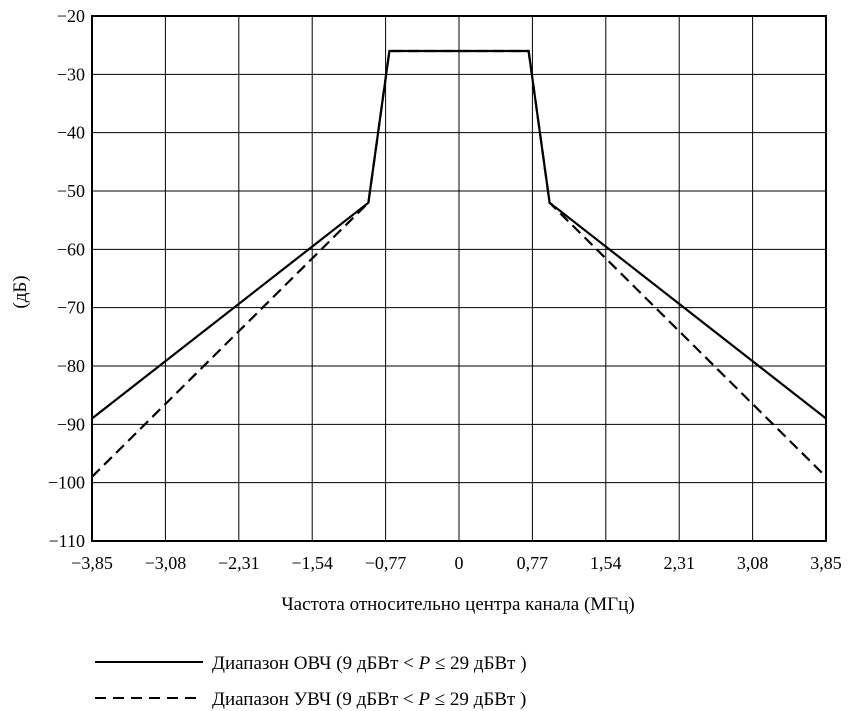 This screenshot has width=851, height=711. I want to click on legend-vhf-prefix: Диапазон ОВЧ (9 дБВт <, so click(315, 663).